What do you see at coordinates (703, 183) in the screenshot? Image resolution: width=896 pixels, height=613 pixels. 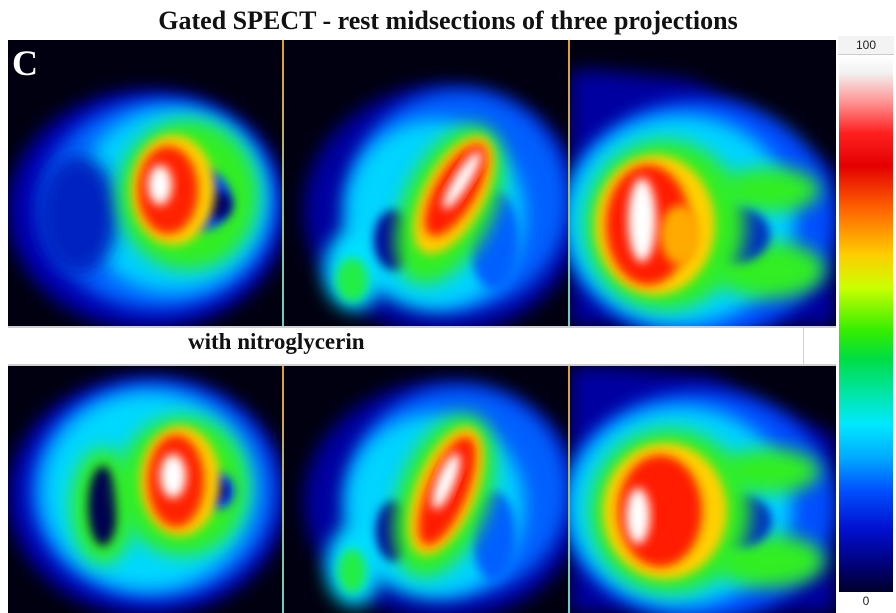 I see `rest-horizontal-long-axis-slice` at bounding box center [703, 183].